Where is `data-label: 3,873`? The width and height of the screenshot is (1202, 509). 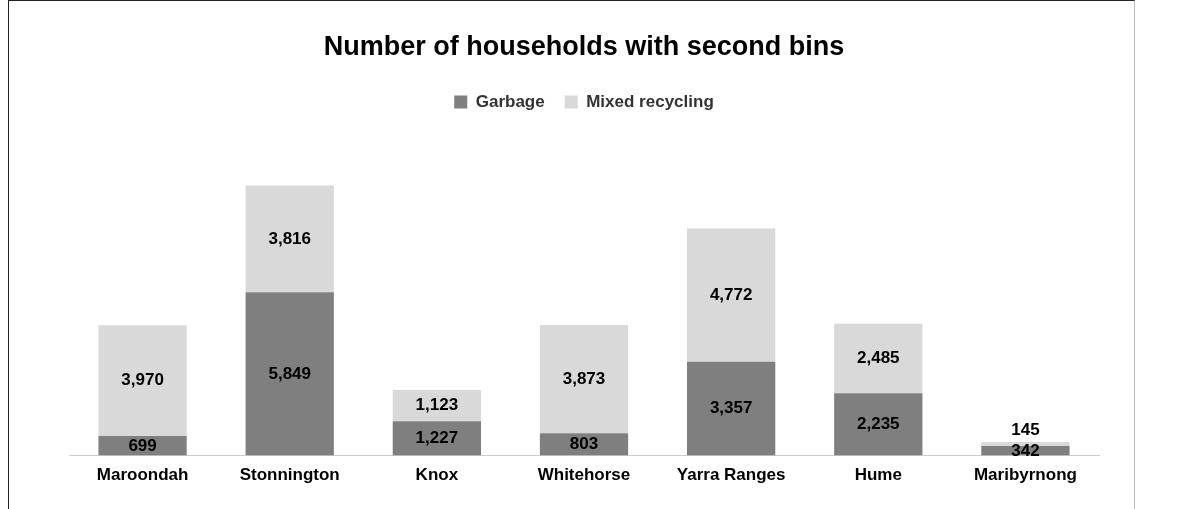 data-label: 3,873 is located at coordinates (584, 378).